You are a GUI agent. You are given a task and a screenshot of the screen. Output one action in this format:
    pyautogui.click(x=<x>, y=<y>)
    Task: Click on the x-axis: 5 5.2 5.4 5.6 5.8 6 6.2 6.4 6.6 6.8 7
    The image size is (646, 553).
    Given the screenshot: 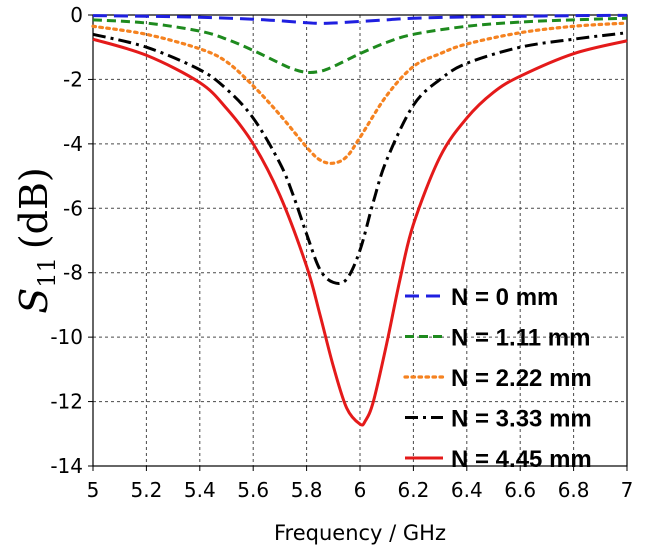 What is the action you would take?
    pyautogui.click(x=360, y=484)
    